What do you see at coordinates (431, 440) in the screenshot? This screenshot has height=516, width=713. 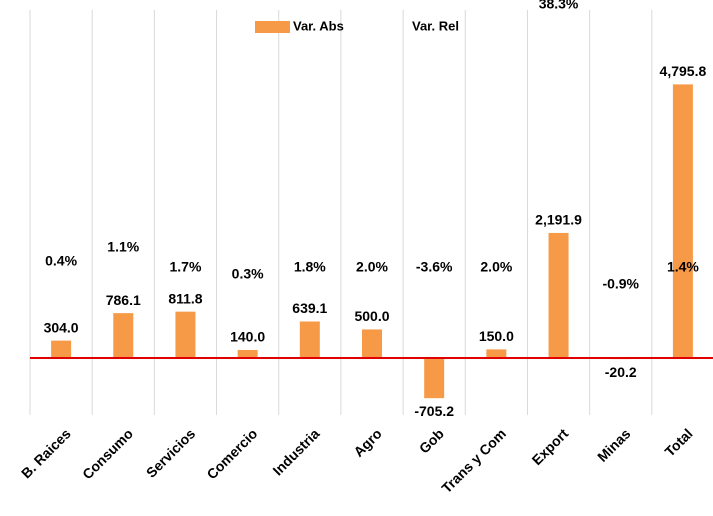 I see `x-tick-label: Gob` at bounding box center [431, 440].